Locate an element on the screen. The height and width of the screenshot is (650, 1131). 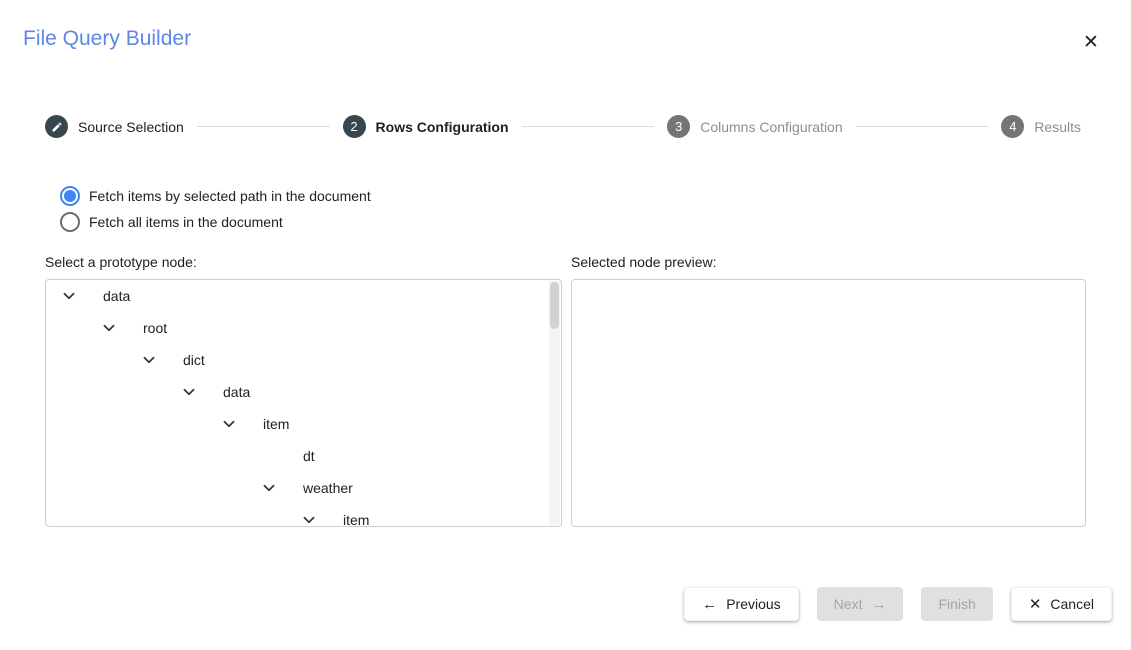
step-columns-configuration: 3 Columns Configuration is located at coordinates (755, 126).